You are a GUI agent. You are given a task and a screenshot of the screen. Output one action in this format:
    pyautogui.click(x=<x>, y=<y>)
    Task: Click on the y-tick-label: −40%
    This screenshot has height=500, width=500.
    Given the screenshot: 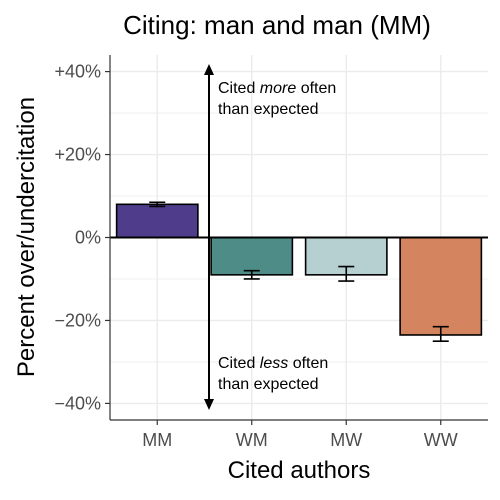 What is the action you would take?
    pyautogui.click(x=77, y=403)
    